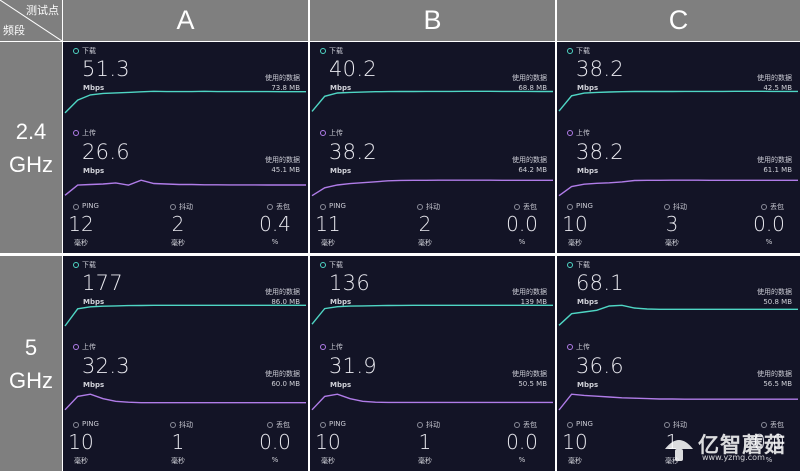  What do you see at coordinates (777, 170) in the screenshot?
I see `upload-used-value: 61.1 MB` at bounding box center [777, 170].